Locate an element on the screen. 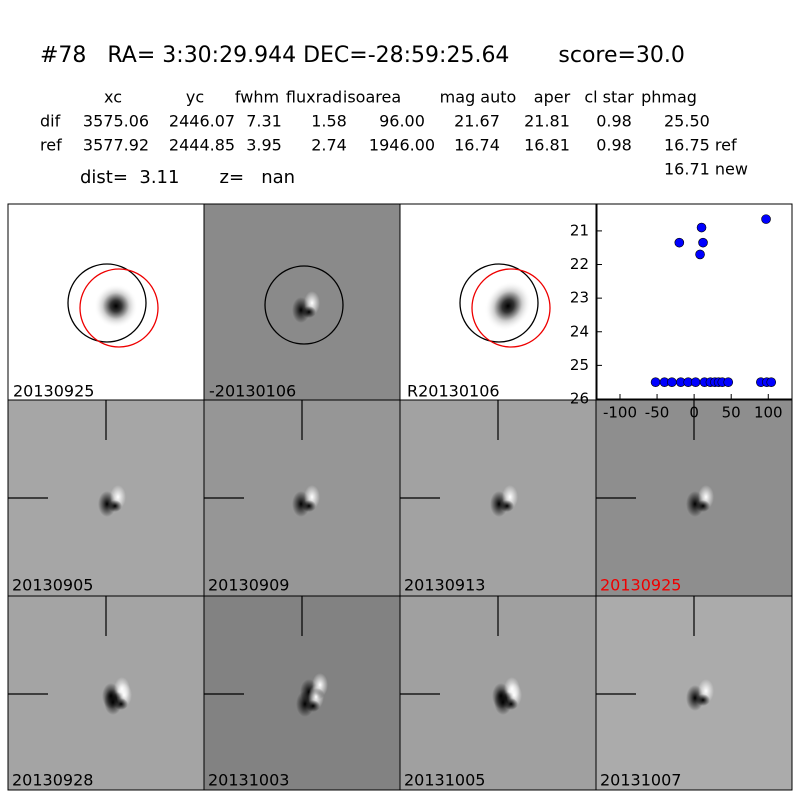 The height and width of the screenshot is (800, 800). y-tick-label: 26 is located at coordinates (579, 399).